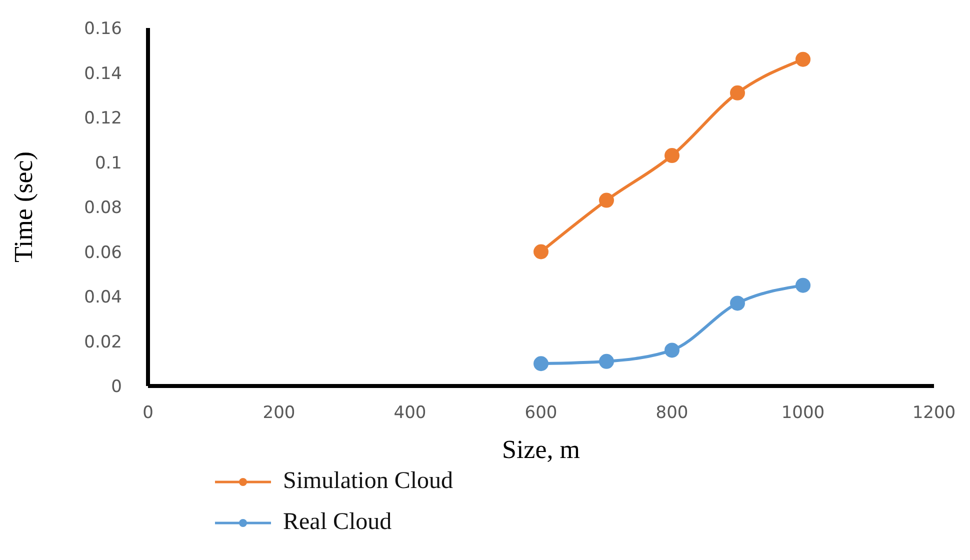  Describe the element at coordinates (410, 413) in the screenshot. I see `x-tick-label: 400` at that location.